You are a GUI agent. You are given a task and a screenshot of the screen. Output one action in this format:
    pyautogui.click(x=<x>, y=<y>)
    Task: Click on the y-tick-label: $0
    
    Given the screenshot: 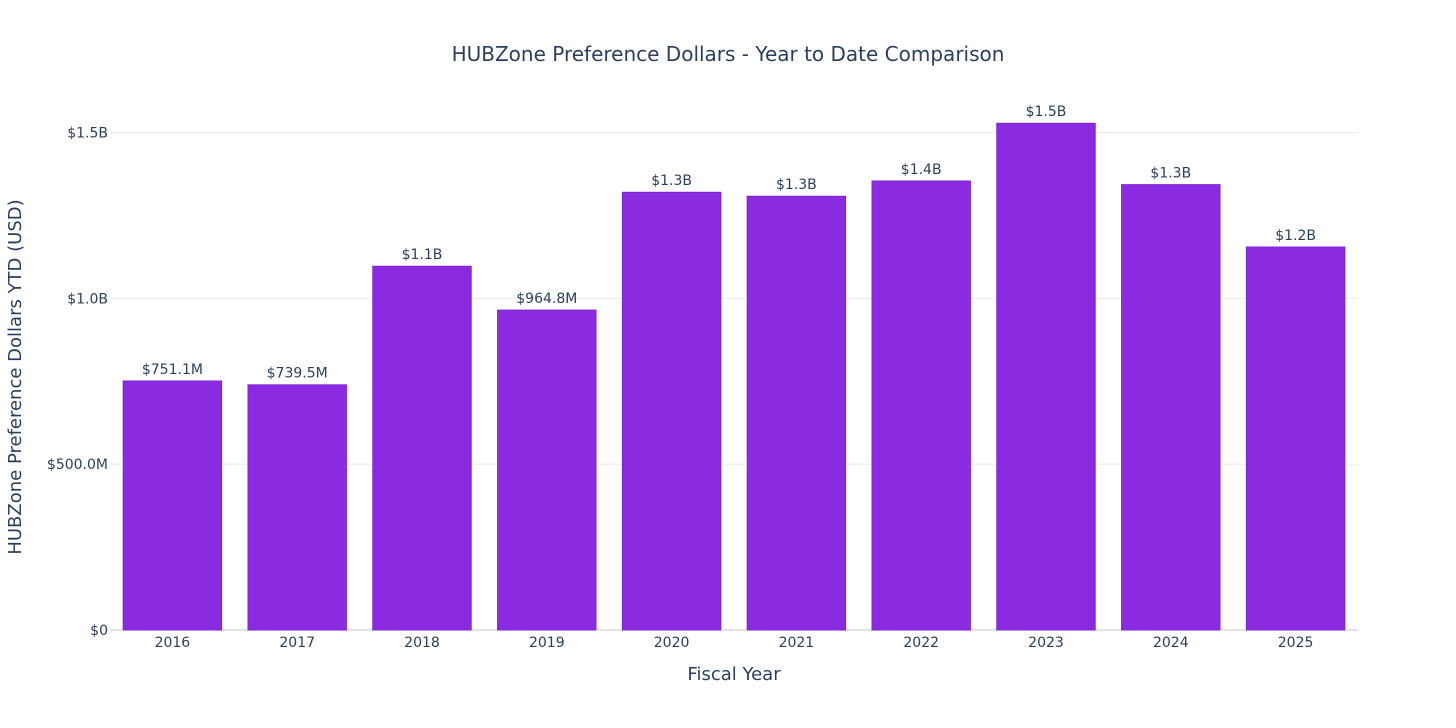 What is the action you would take?
    pyautogui.click(x=99, y=631)
    